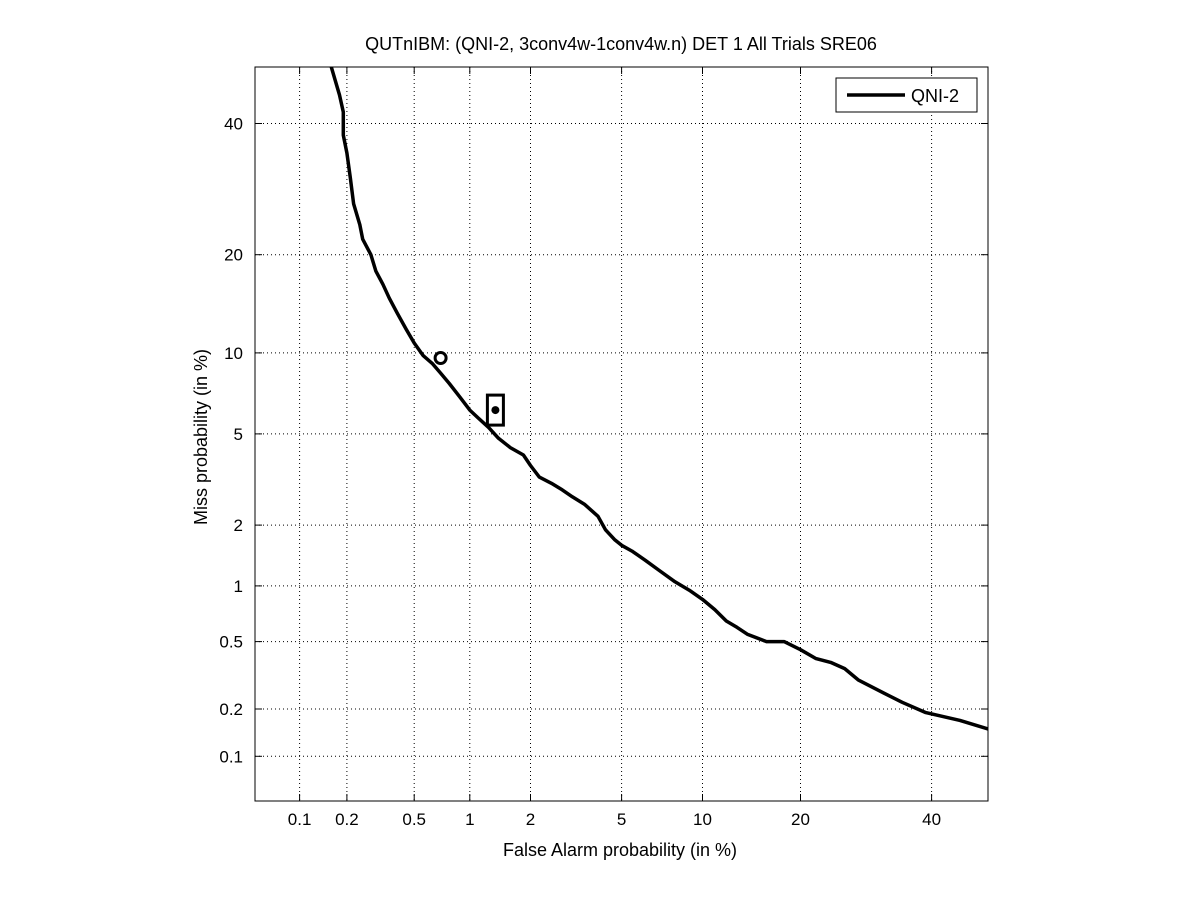  Describe the element at coordinates (238, 586) in the screenshot. I see `y-tick-label: 1` at that location.